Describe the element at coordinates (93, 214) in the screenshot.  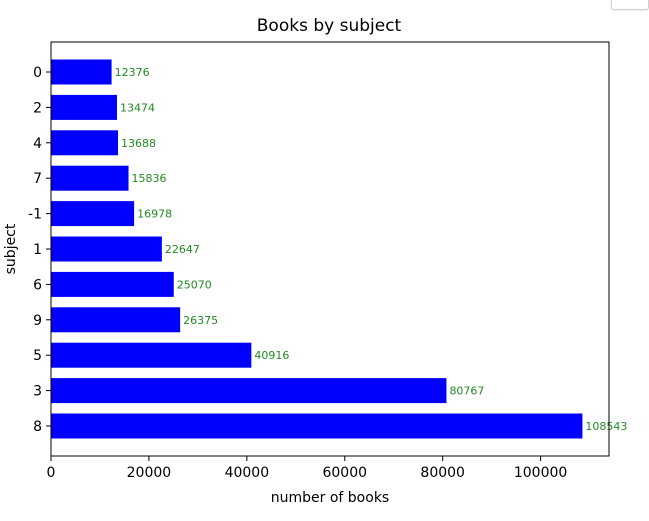
I see `bar--1` at that location.